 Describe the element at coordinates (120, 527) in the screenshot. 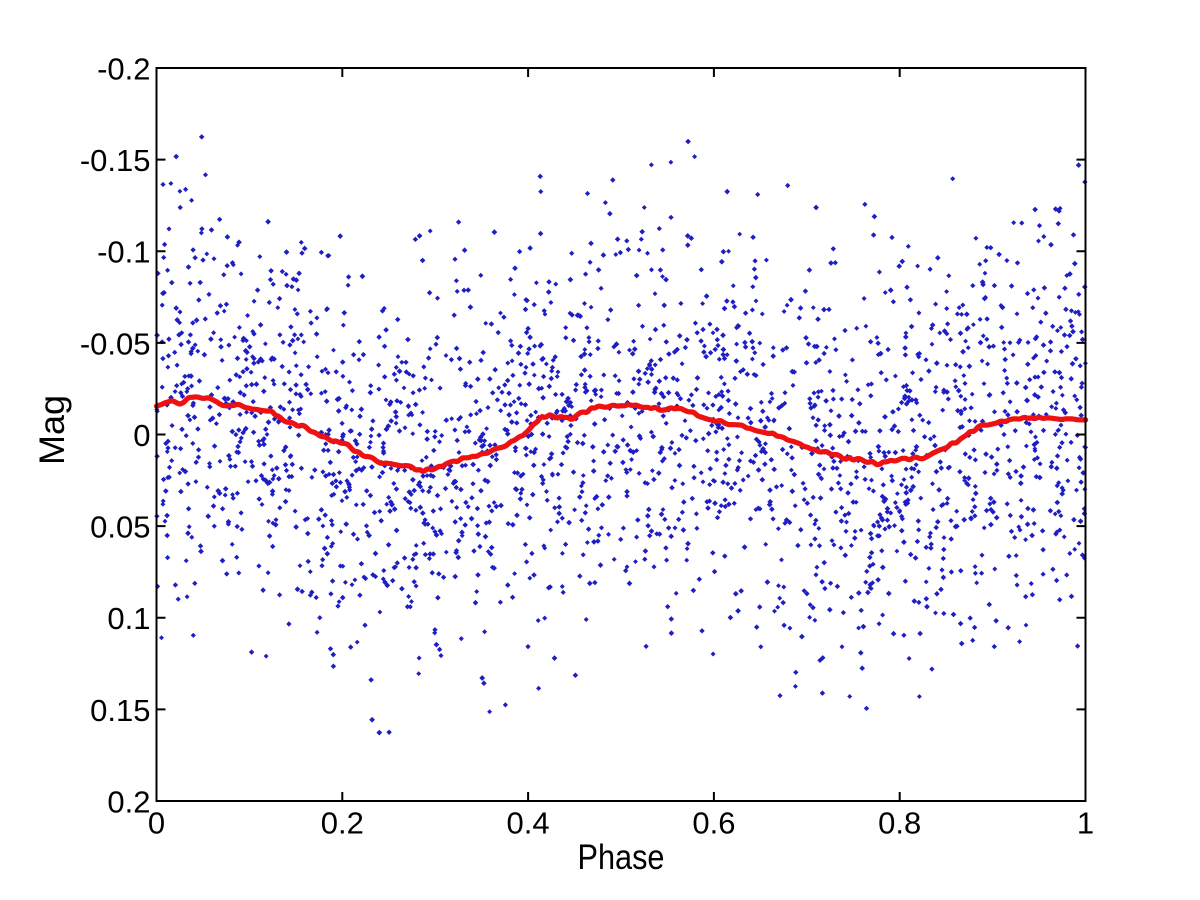

I see `svg-text: 0.05` at that location.